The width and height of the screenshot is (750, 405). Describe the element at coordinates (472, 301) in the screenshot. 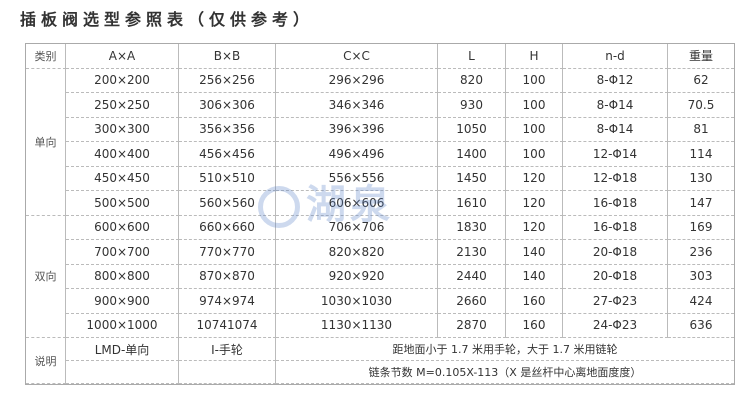

I see `table-cell: 2660` at that location.